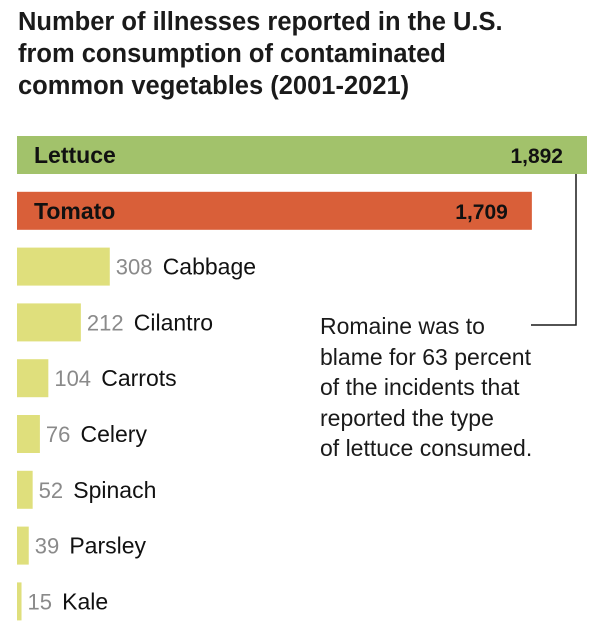 This screenshot has height=637, width=600. Describe the element at coordinates (209, 267) in the screenshot. I see `category-label-cabbage: Cabbage` at that location.